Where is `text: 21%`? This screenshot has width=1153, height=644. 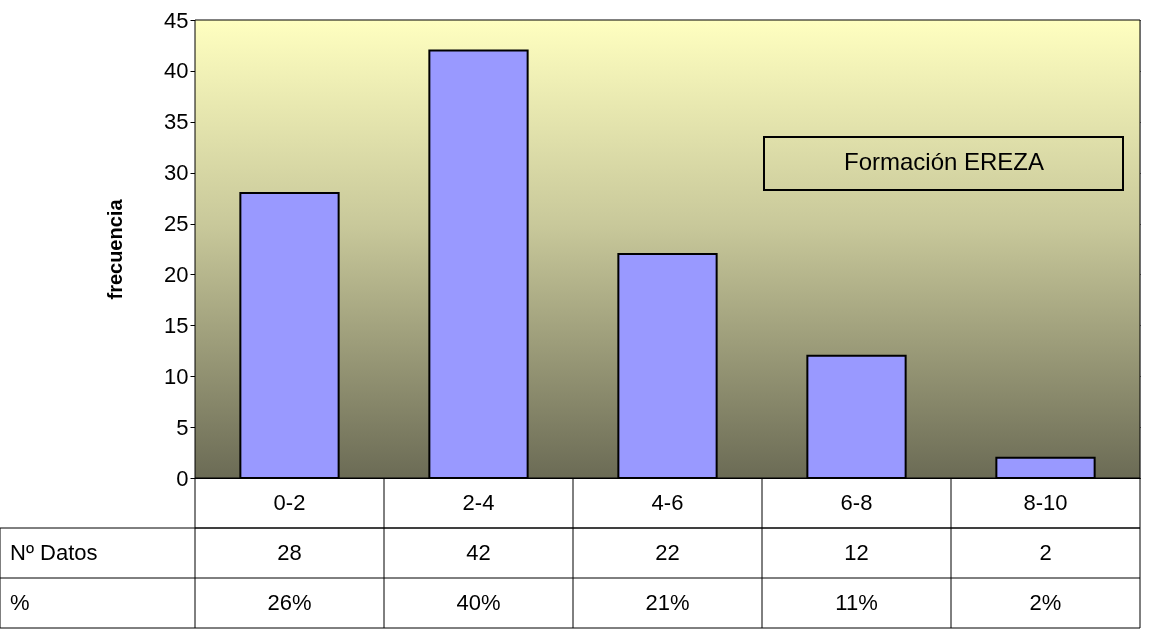
text: 21% is located at coordinates (667, 602).